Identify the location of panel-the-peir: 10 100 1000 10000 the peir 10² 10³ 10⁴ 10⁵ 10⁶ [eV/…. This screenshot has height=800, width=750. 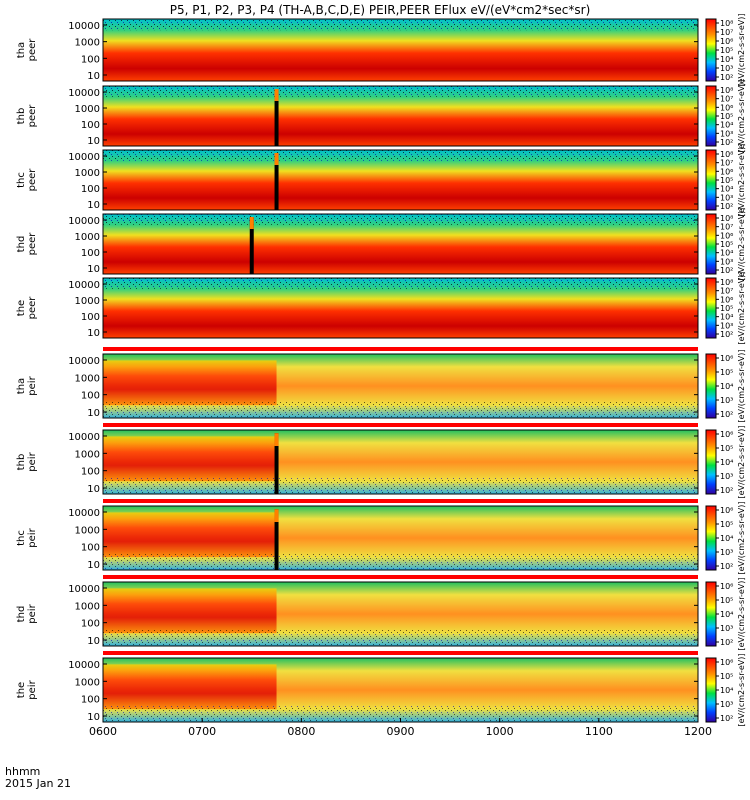
(381, 689).